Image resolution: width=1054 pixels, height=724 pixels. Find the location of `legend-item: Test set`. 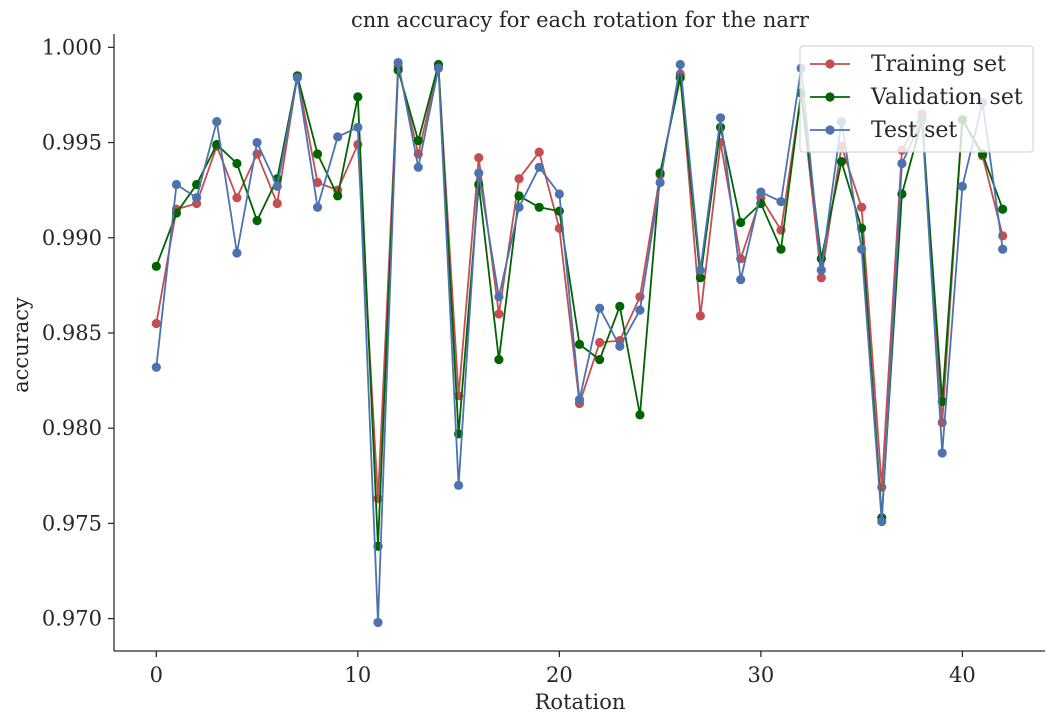

legend-item: Test set is located at coordinates (883, 130).